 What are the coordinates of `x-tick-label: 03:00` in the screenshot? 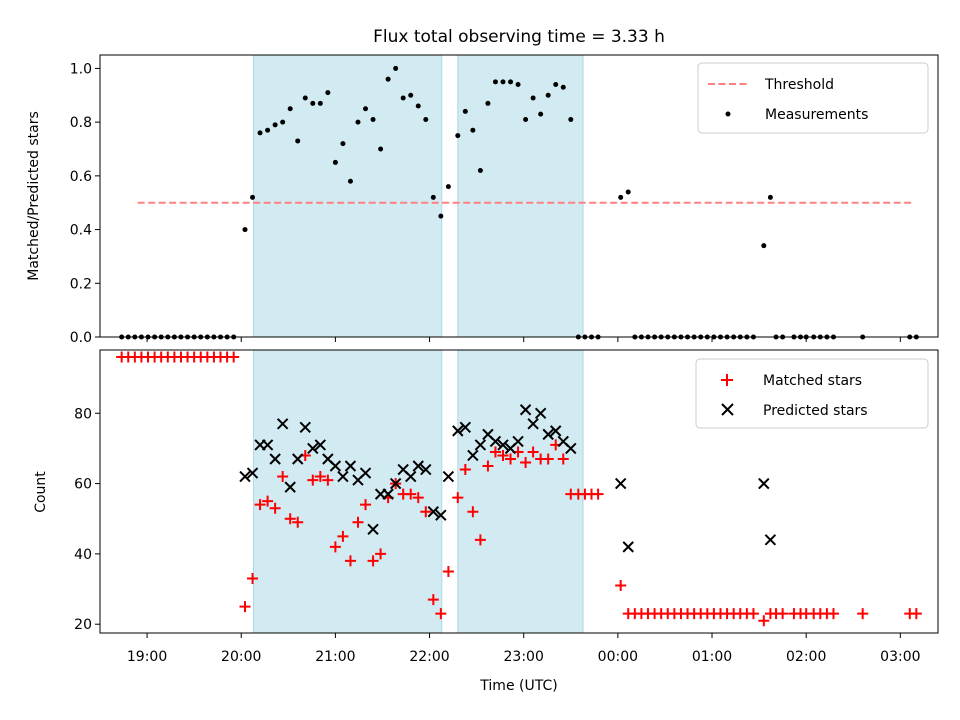 It's located at (900, 657).